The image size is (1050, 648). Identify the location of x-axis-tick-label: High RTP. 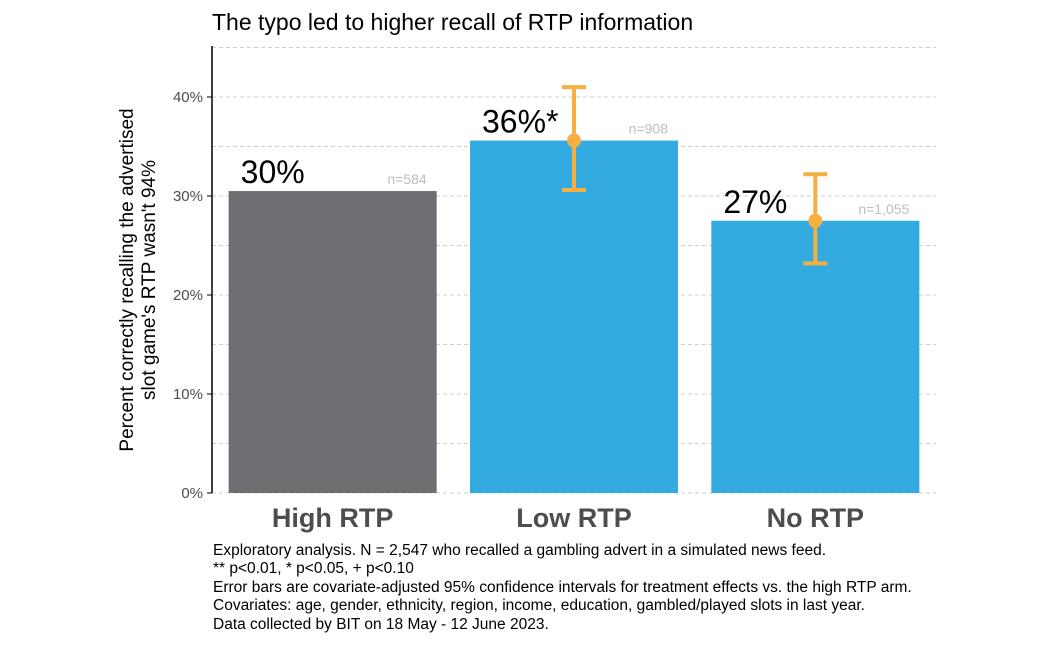
(333, 518).